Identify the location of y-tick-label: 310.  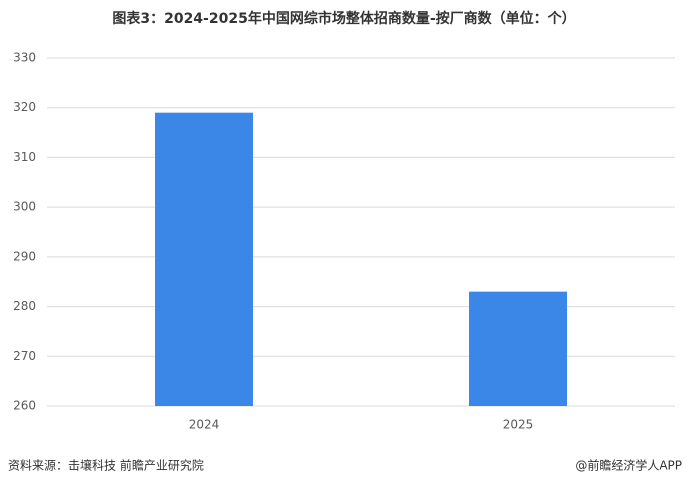
(24, 157).